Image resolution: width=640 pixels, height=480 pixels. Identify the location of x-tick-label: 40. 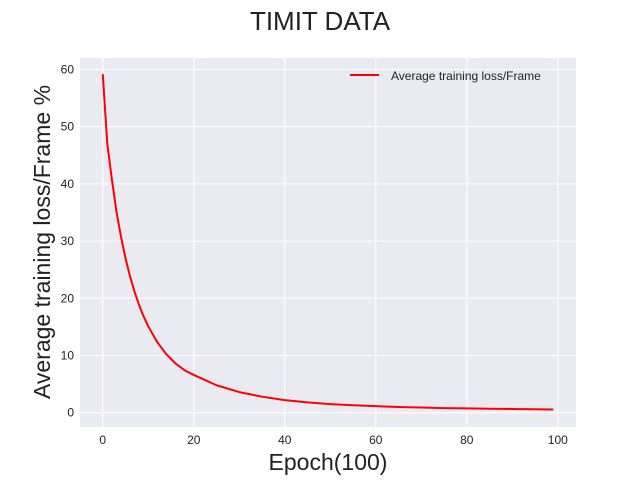
(285, 440).